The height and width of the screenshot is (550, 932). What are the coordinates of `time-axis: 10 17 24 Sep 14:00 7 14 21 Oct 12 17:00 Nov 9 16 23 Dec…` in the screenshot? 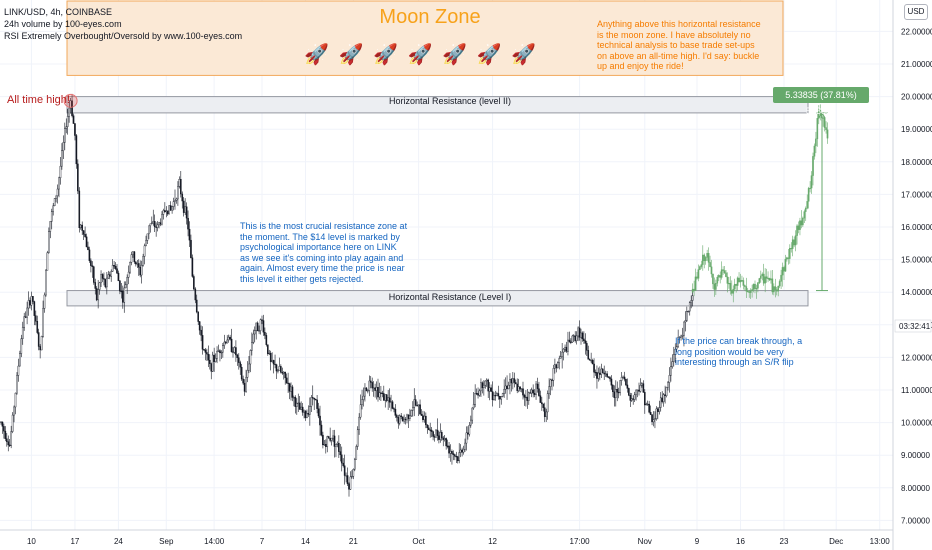 It's located at (446, 537).